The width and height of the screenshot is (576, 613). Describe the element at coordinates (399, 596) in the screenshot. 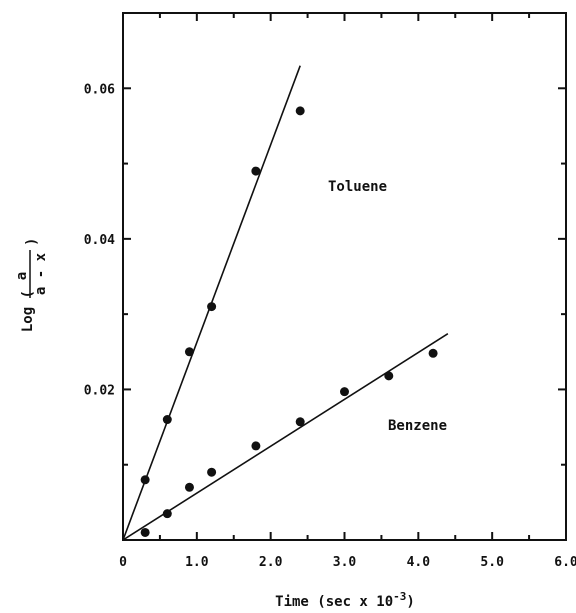

I see `x-axis-label-exponent: -3` at that location.